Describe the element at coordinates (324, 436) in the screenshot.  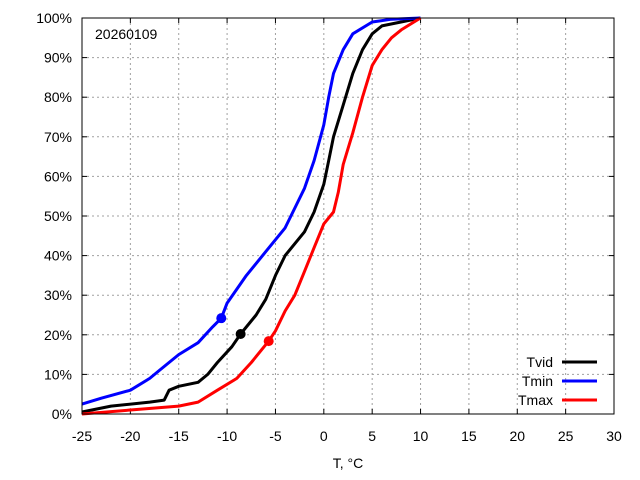
I see `x-tick-label: 0` at that location.